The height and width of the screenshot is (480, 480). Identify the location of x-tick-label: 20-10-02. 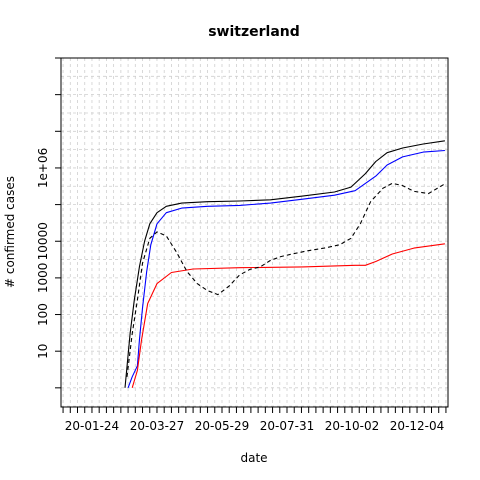
(352, 426).